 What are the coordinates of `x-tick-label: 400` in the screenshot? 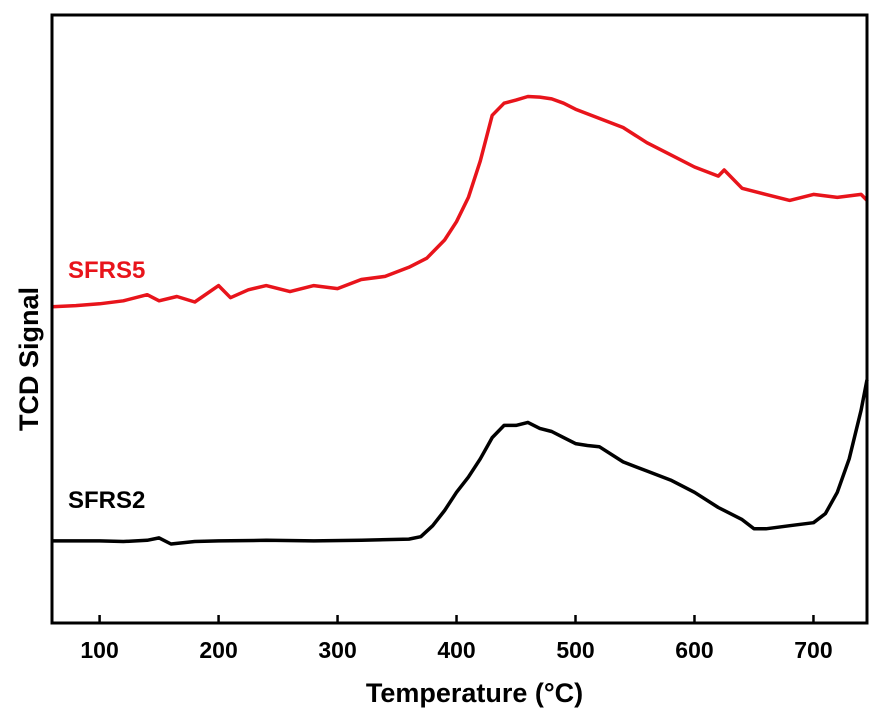 It's located at (456, 650).